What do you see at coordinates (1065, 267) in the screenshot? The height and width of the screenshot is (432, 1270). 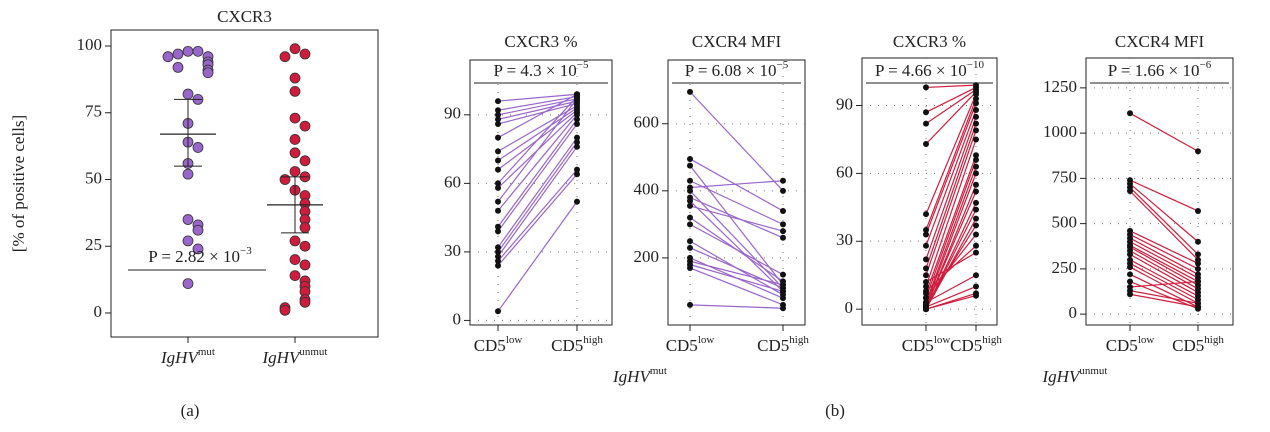 I see `y-tick-label: 250` at bounding box center [1065, 267].